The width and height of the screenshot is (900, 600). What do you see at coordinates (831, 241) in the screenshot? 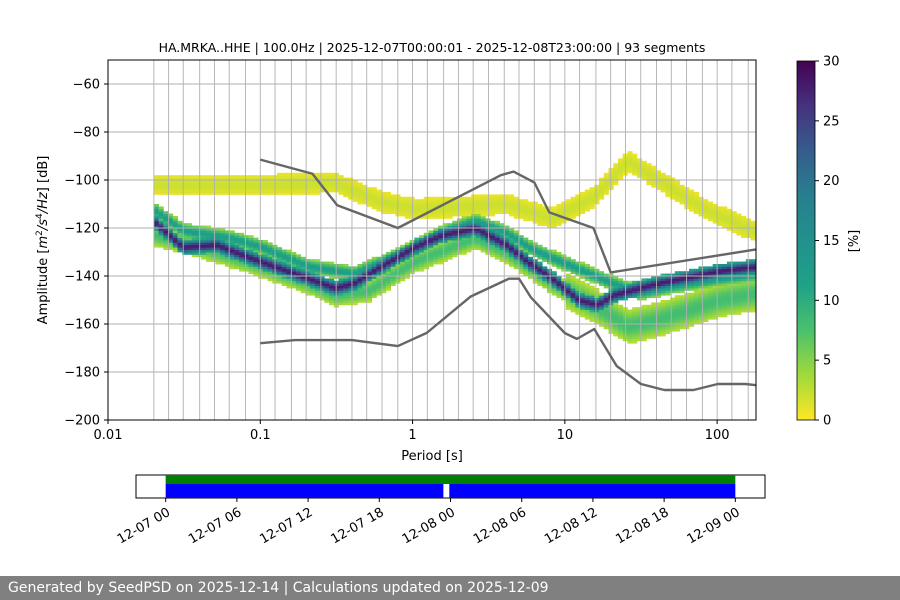
I see `colorbar-tick-label: 15` at bounding box center [831, 241].